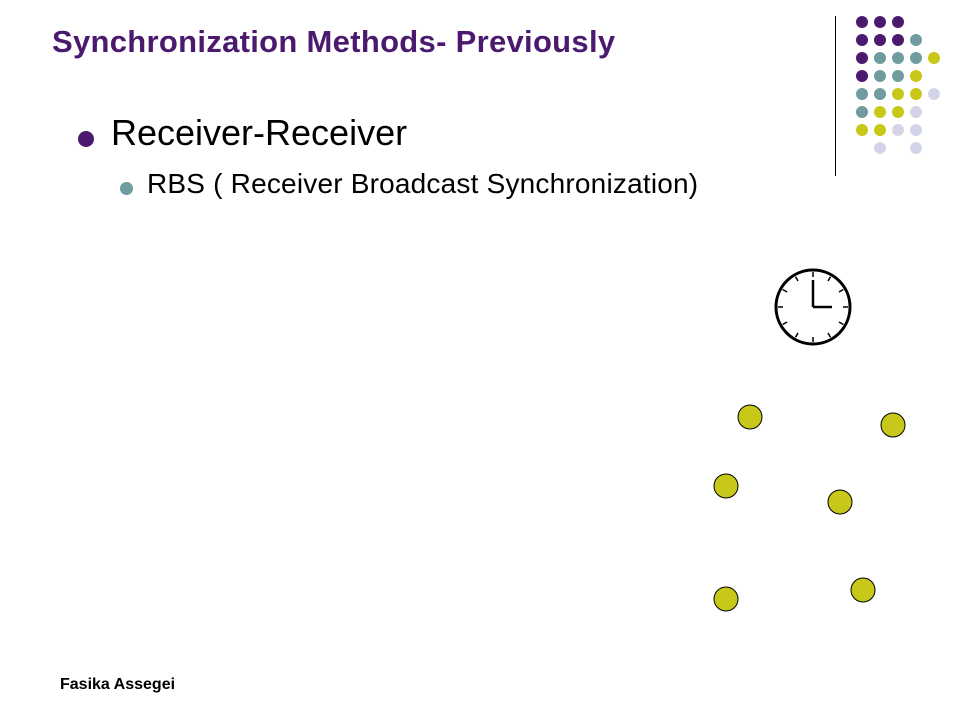 This screenshot has height=720, width=960. What do you see at coordinates (259, 132) in the screenshot?
I see `bullet-text: Receiver-Receiver` at bounding box center [259, 132].